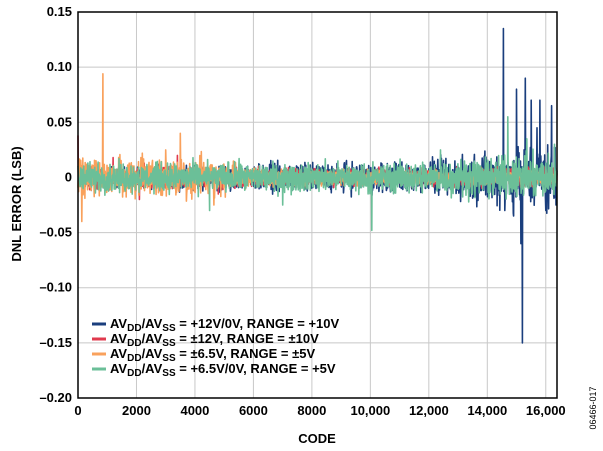 The width and height of the screenshot is (603, 451). I want to click on x-tick-label: 4000, so click(194, 410).